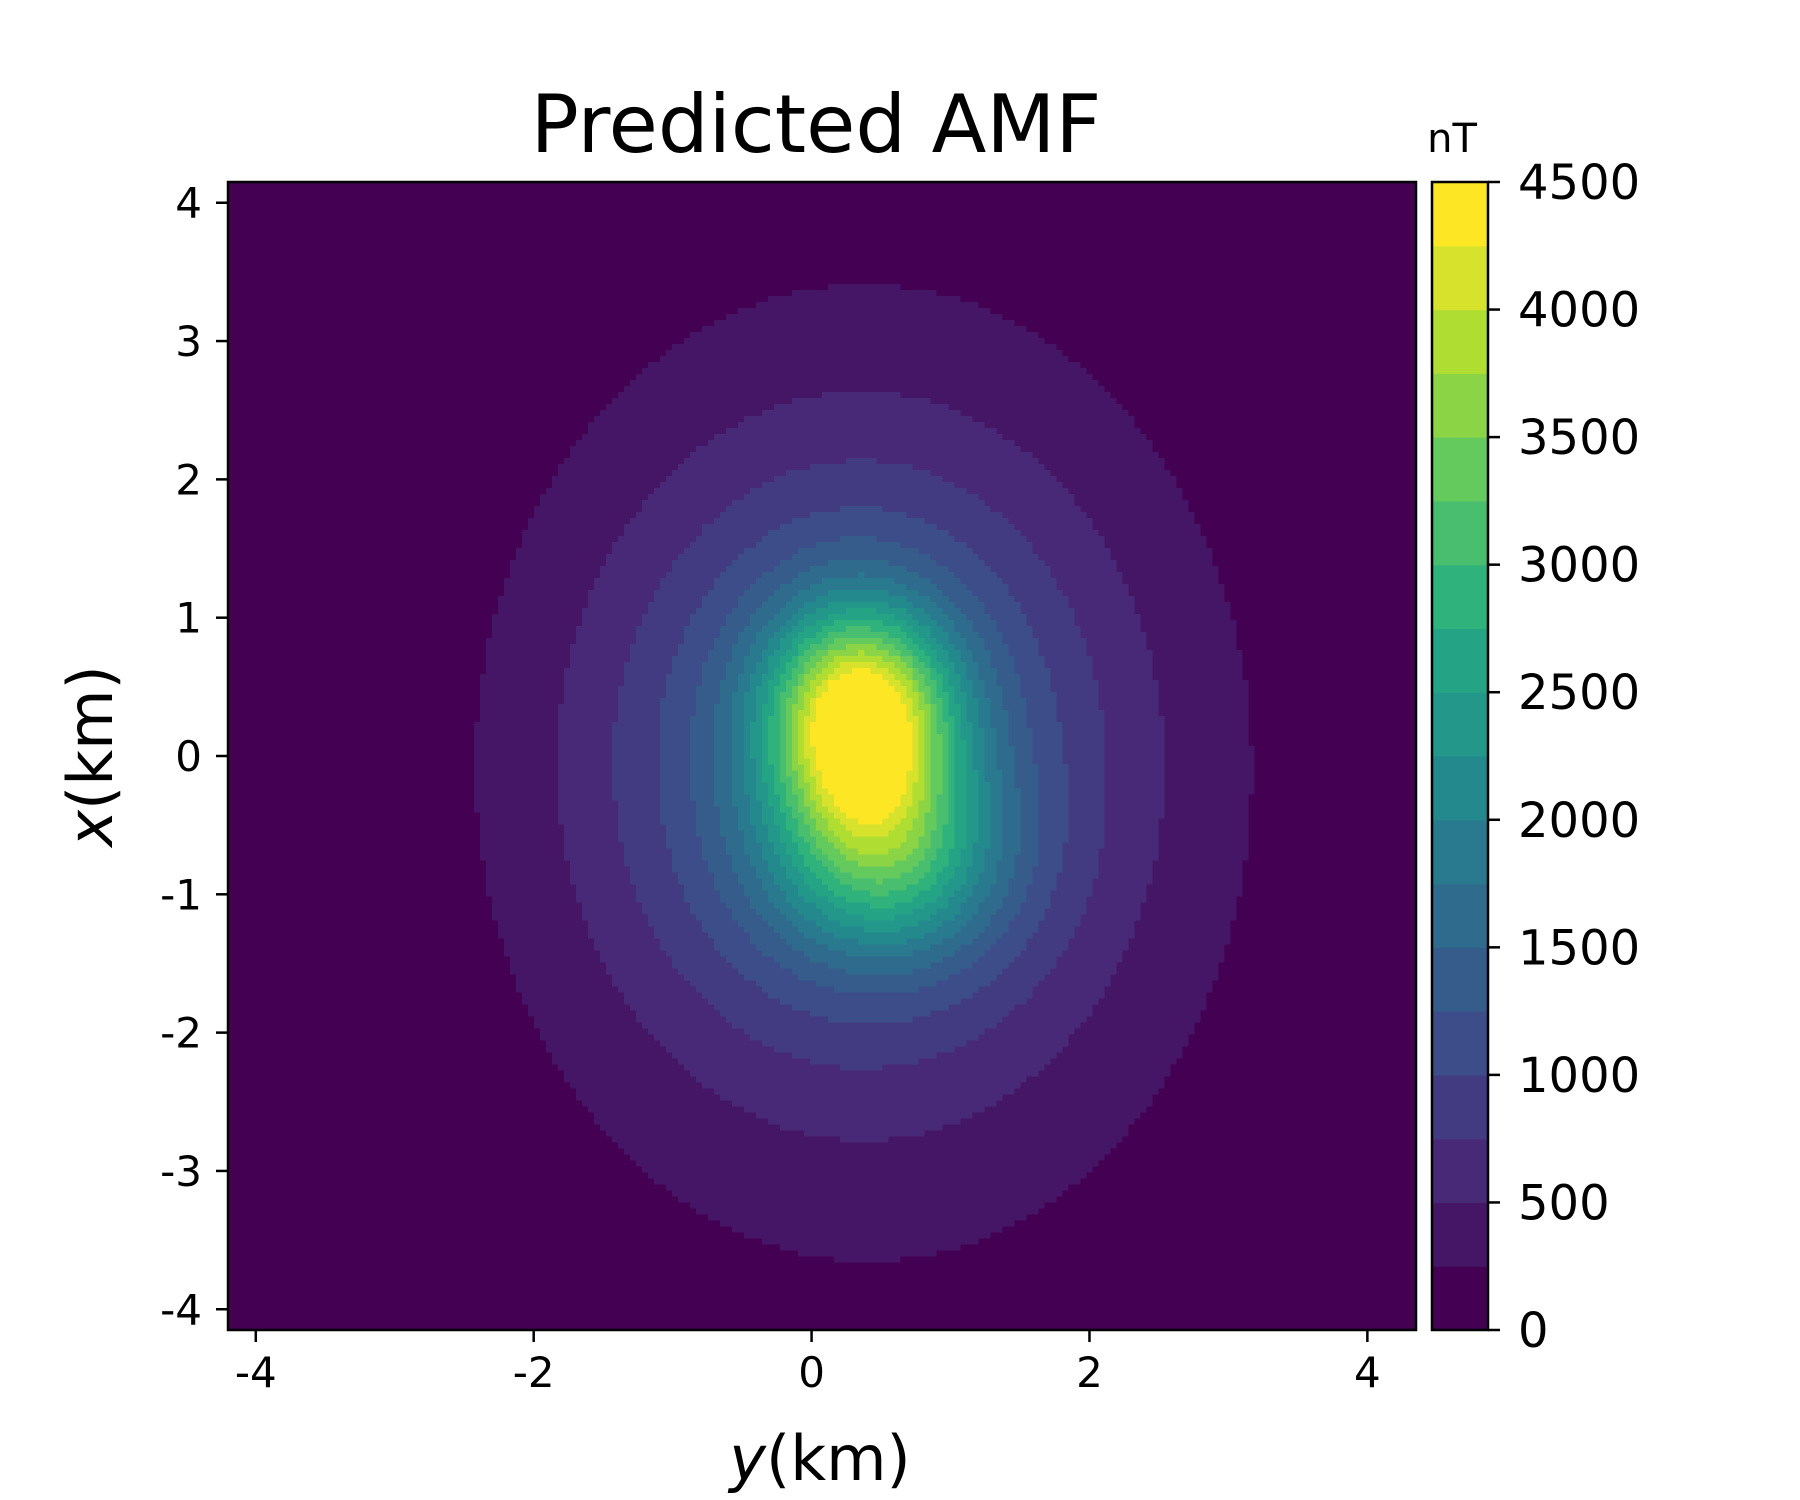 The image size is (1800, 1500). Describe the element at coordinates (1579, 311) in the screenshot. I see `colorbar-tick-label: 4000` at that location.